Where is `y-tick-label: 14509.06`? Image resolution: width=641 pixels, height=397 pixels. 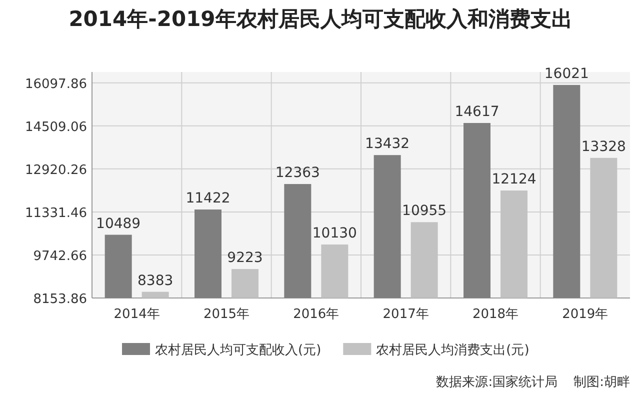
y-tick-label: 14509.06 is located at coordinates (55, 127).